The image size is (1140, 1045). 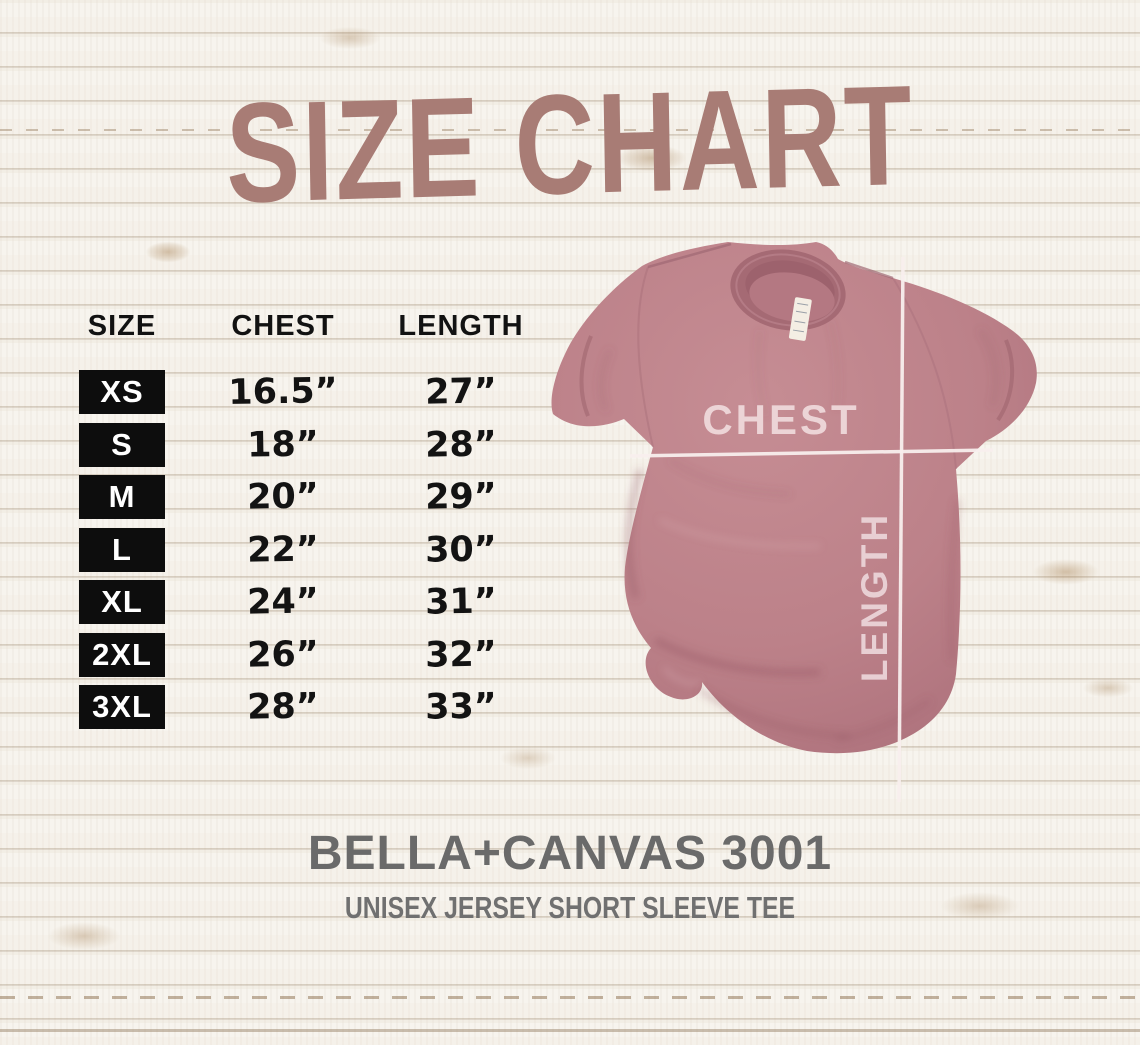 I want to click on chest-value: 16.5”, so click(x=283, y=392).